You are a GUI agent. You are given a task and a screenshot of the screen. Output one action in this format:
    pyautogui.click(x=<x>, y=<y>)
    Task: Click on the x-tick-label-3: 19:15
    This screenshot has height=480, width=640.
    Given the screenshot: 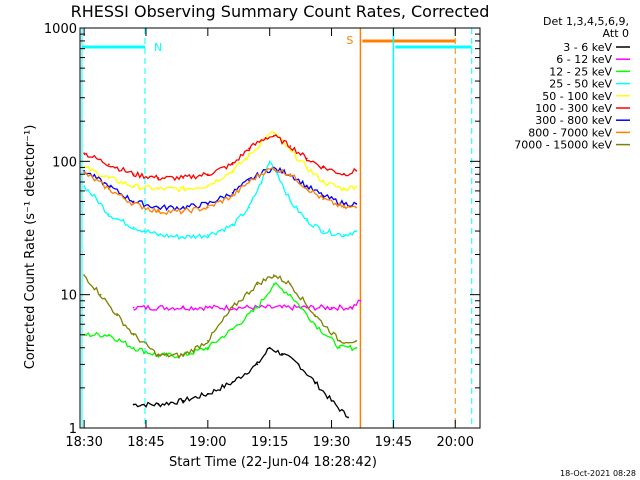 What is the action you would take?
    pyautogui.click(x=269, y=442)
    